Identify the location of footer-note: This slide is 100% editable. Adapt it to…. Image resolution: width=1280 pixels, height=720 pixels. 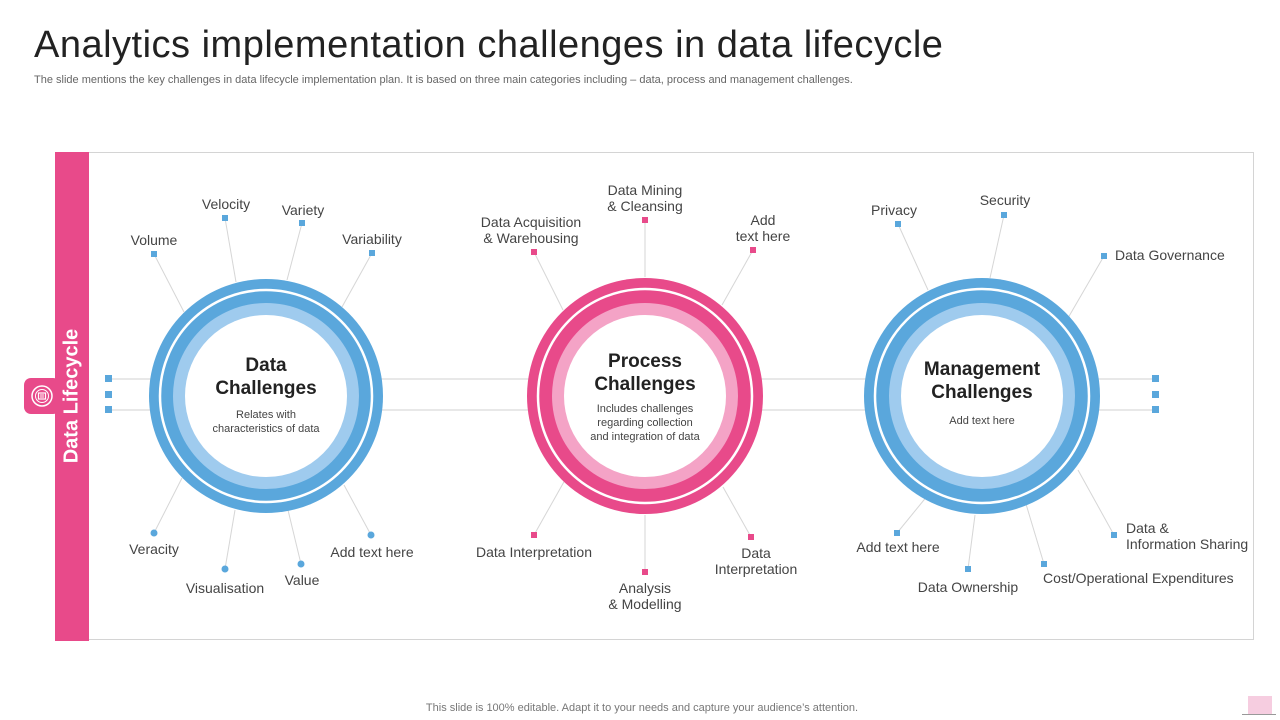
(642, 708).